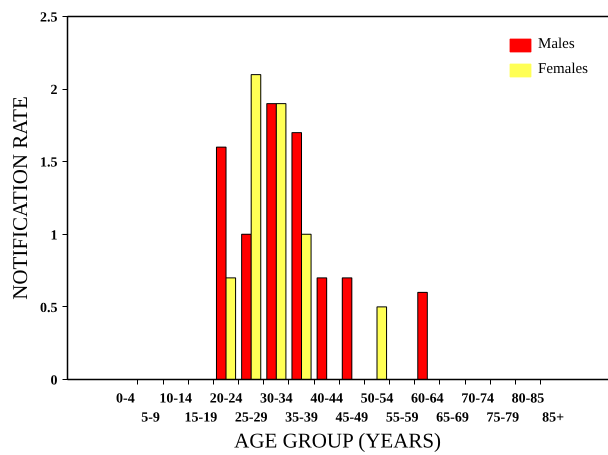  What do you see at coordinates (49, 163) in the screenshot?
I see `y-tick-label: 1.5` at bounding box center [49, 163].